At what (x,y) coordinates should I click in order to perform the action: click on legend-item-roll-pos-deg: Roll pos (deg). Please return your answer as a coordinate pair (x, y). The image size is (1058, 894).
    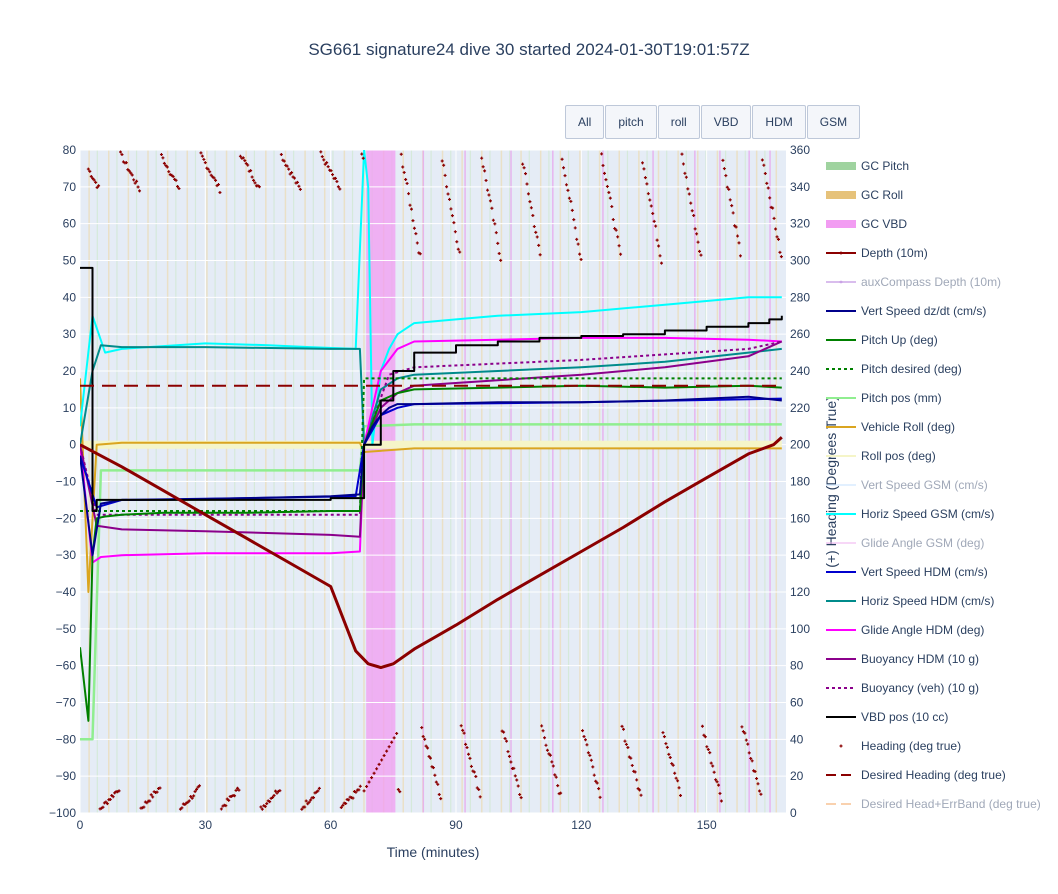
    Looking at the image, I should click on (933, 455).